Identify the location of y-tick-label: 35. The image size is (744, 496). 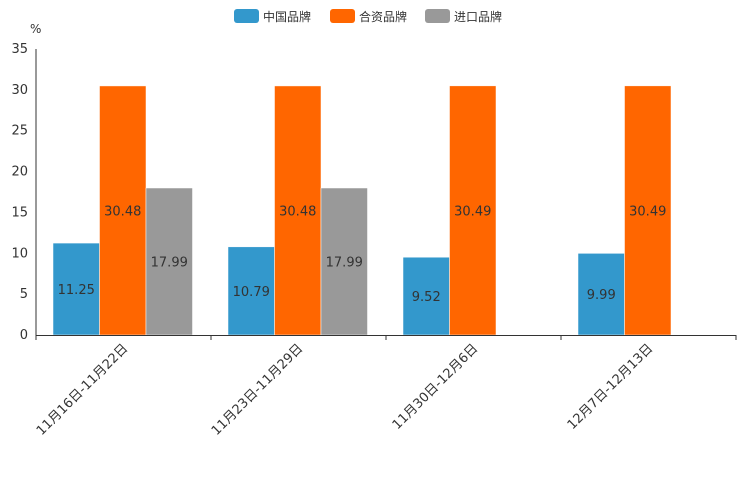
(19, 49).